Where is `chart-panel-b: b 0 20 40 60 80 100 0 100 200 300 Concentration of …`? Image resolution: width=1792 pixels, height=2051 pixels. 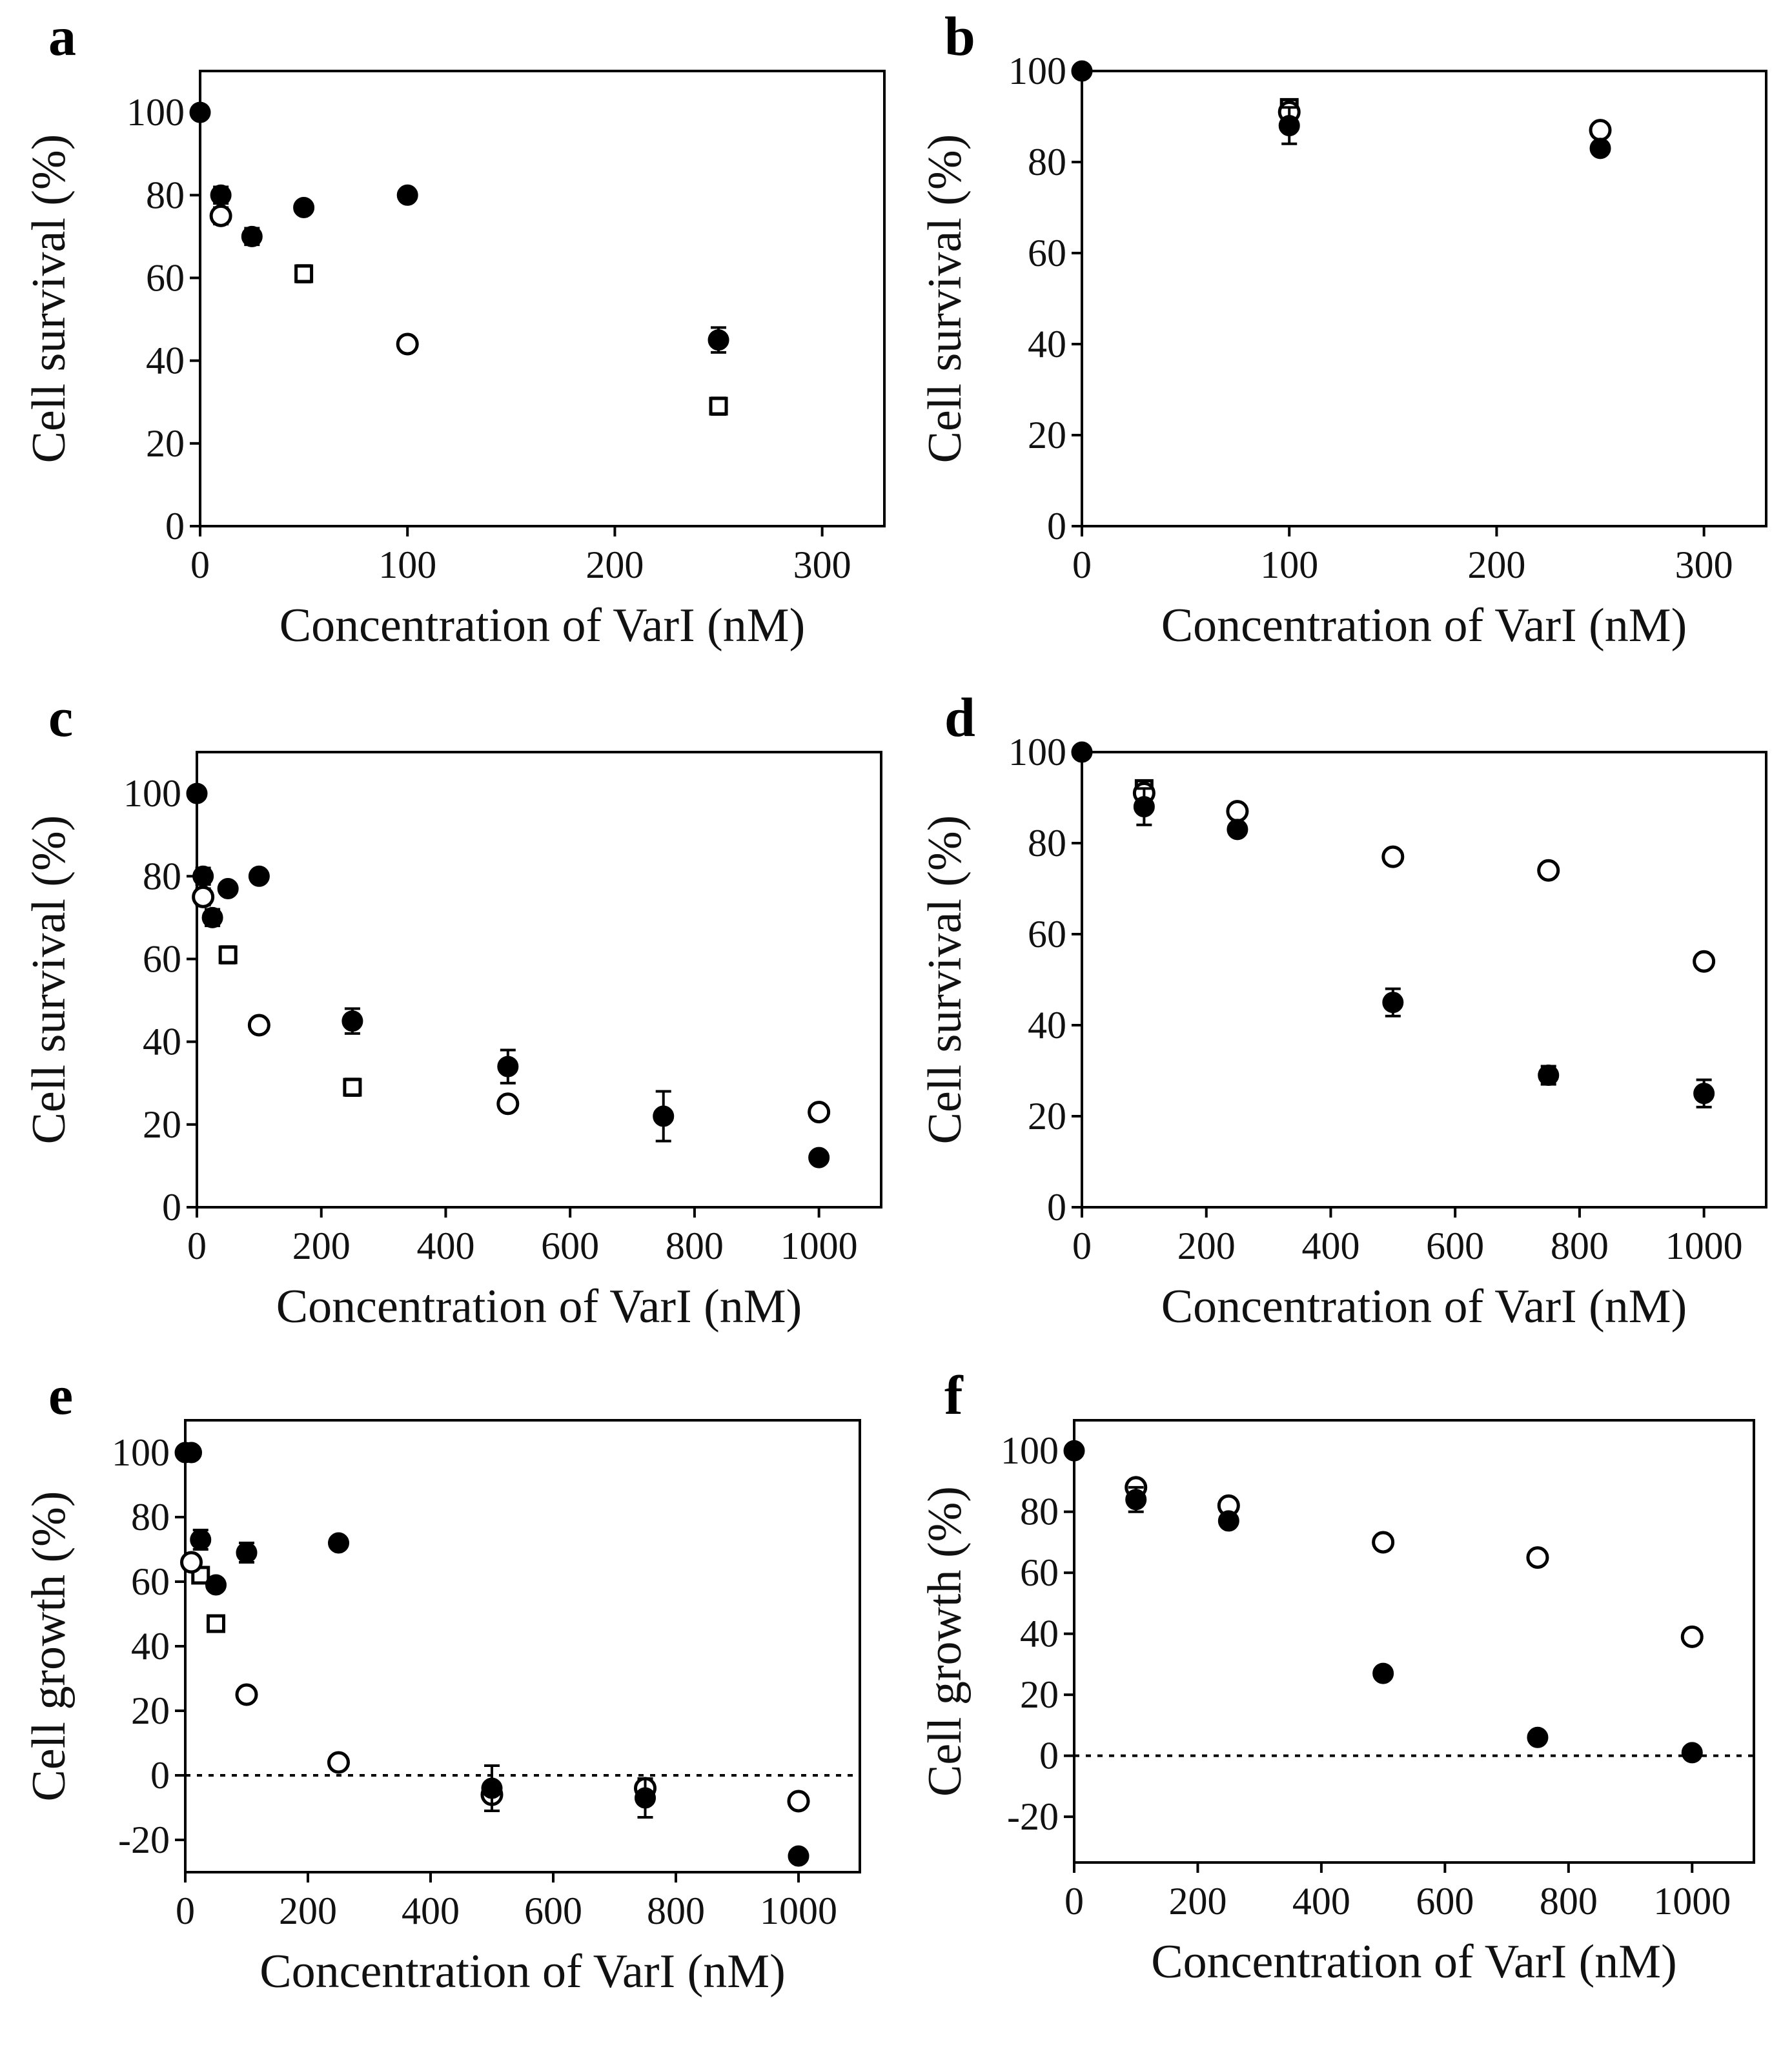
chart-panel-b: b 0 20 40 60 80 100 0 100 200 300 Concentration of … is located at coordinates (1343, 328).